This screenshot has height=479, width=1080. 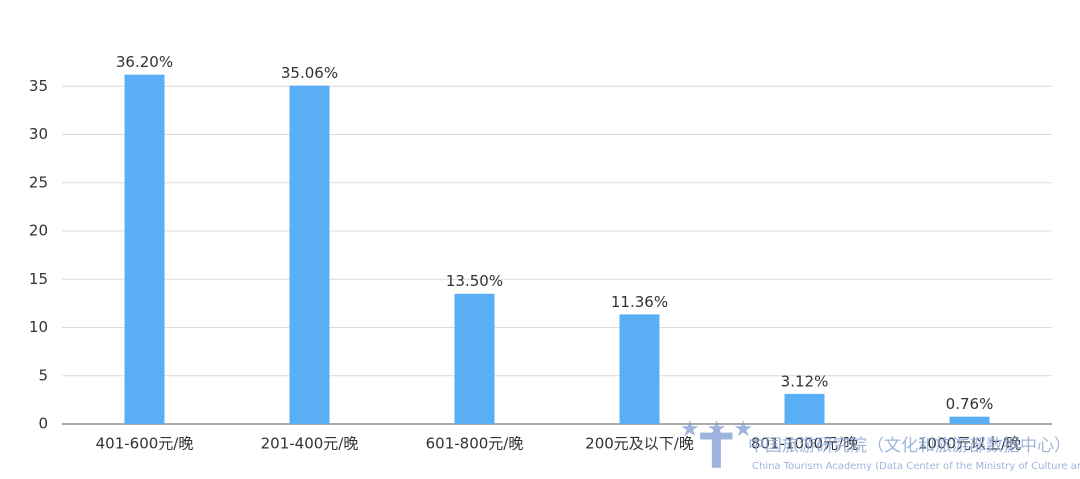 What do you see at coordinates (38, 86) in the screenshot?
I see `y-tick-label: 35` at bounding box center [38, 86].